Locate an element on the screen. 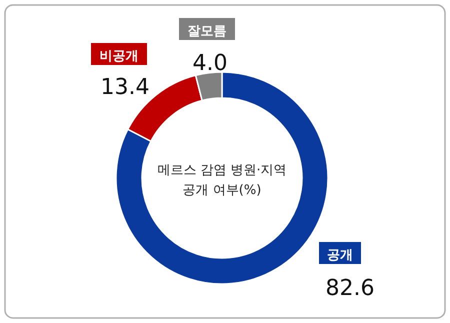 Image resolution: width=450 pixels, height=323 pixels. text: 메르스 감염 병원·지역 공개 여부(%) is located at coordinates (222, 180).